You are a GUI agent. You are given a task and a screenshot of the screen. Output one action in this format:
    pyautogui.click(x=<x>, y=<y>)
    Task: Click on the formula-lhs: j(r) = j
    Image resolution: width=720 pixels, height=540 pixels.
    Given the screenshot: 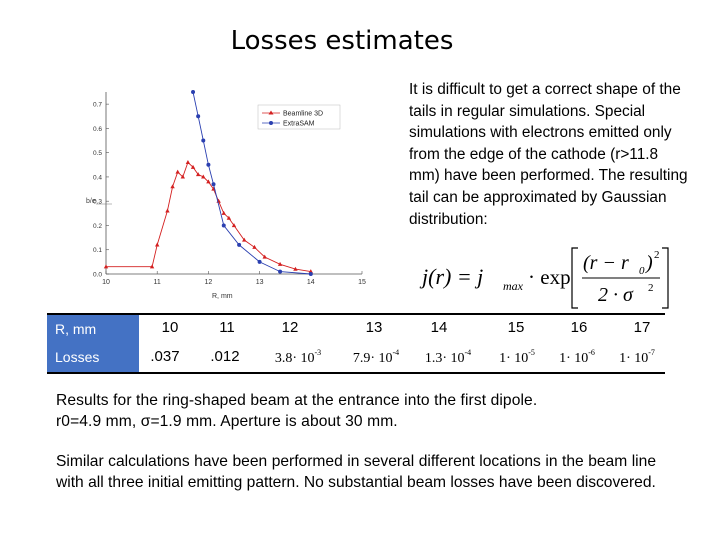 What is the action you would take?
    pyautogui.click(x=451, y=276)
    